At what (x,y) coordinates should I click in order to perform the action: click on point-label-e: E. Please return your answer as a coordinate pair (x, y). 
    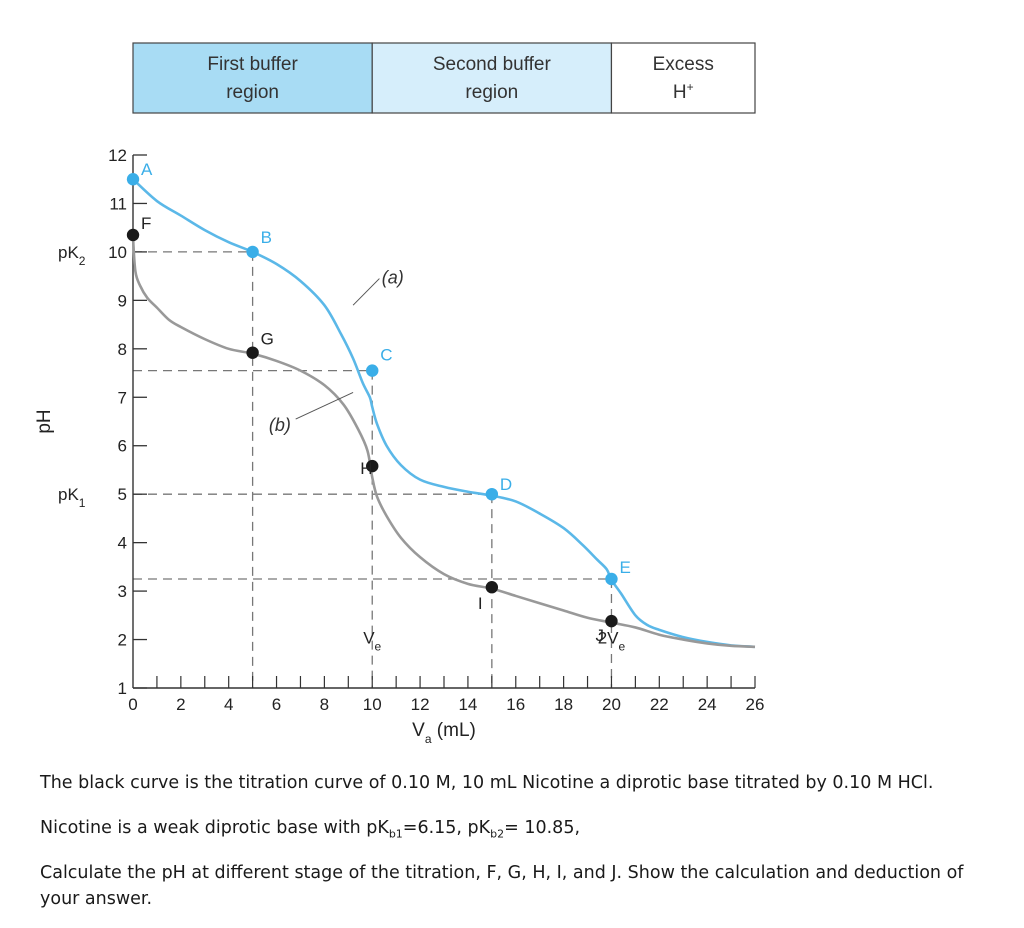
    Looking at the image, I should click on (624, 567).